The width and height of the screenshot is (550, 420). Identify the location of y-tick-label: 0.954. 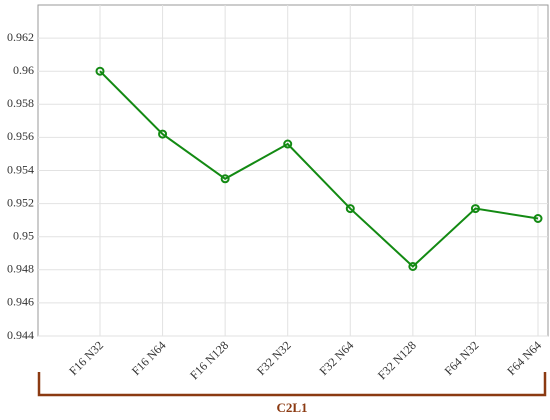
(20, 169).